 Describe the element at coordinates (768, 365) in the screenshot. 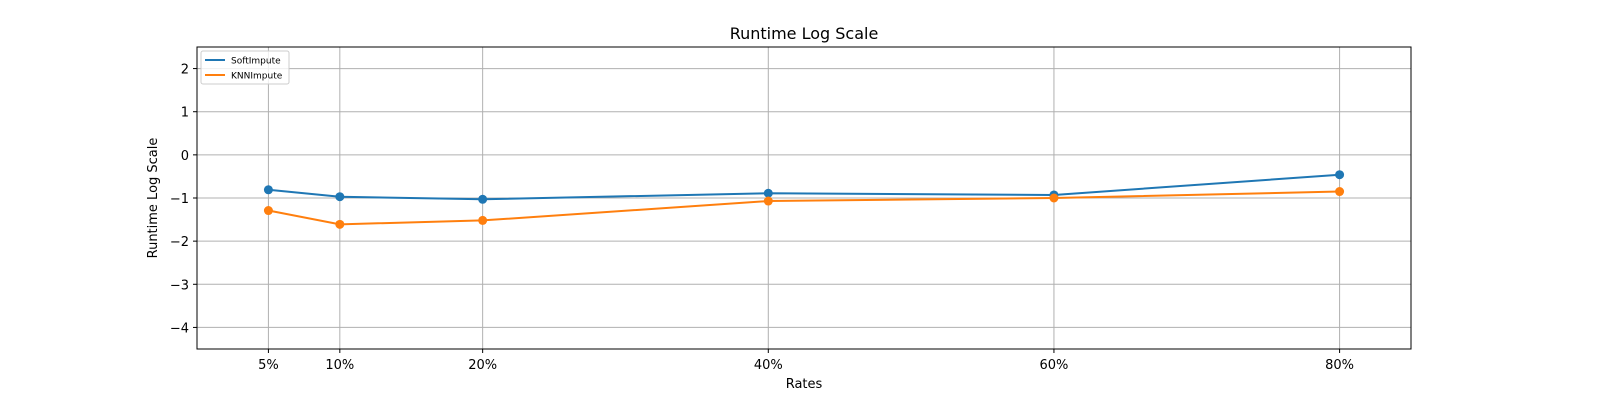

I see `x-tick-label: 40%` at that location.